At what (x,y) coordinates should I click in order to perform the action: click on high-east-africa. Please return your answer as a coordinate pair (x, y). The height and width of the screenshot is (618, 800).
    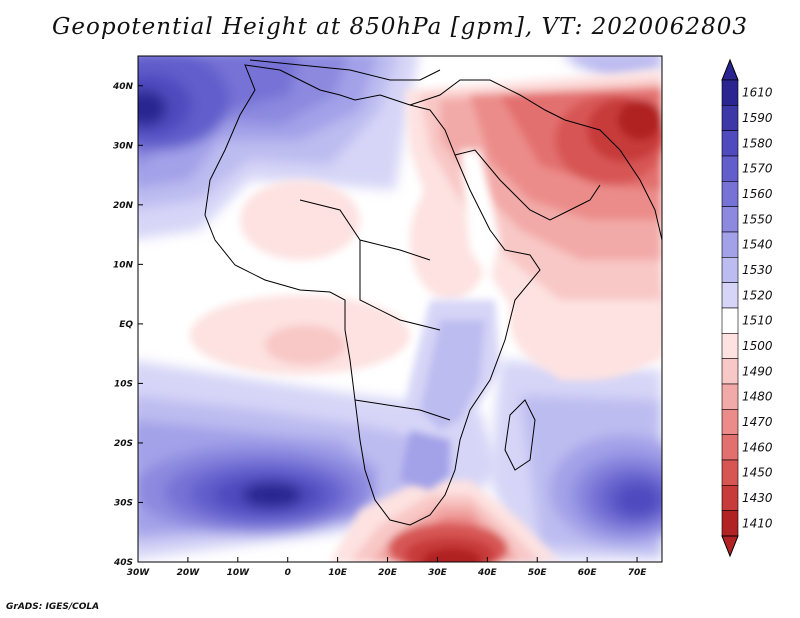
    Looking at the image, I should click on (450, 320).